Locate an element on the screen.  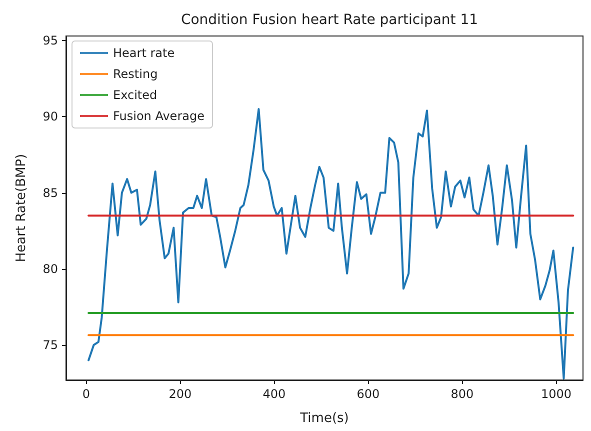
y-tick-label: 90 is located at coordinates (50, 117).